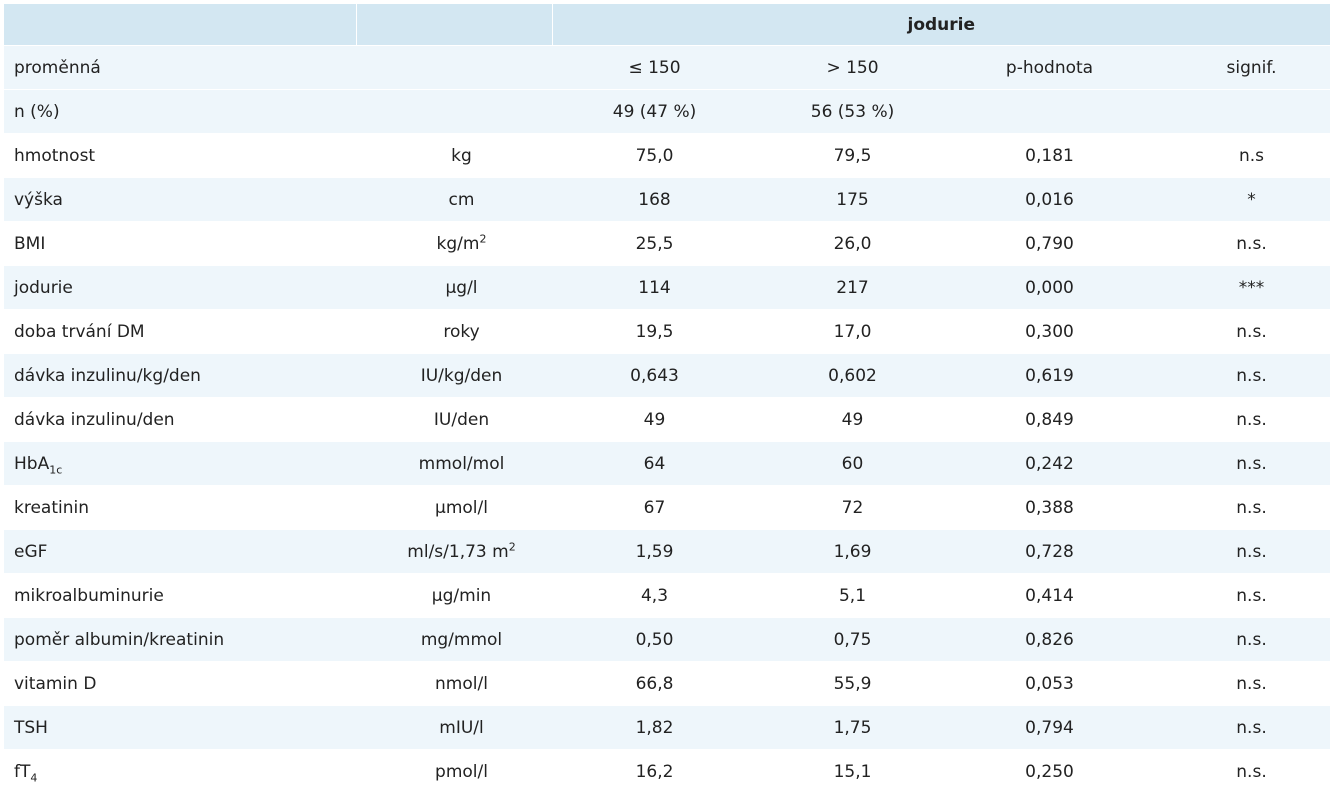 This screenshot has height=800, width=1334. I want to click on cell-p-value: 0,414, so click(1044, 595).